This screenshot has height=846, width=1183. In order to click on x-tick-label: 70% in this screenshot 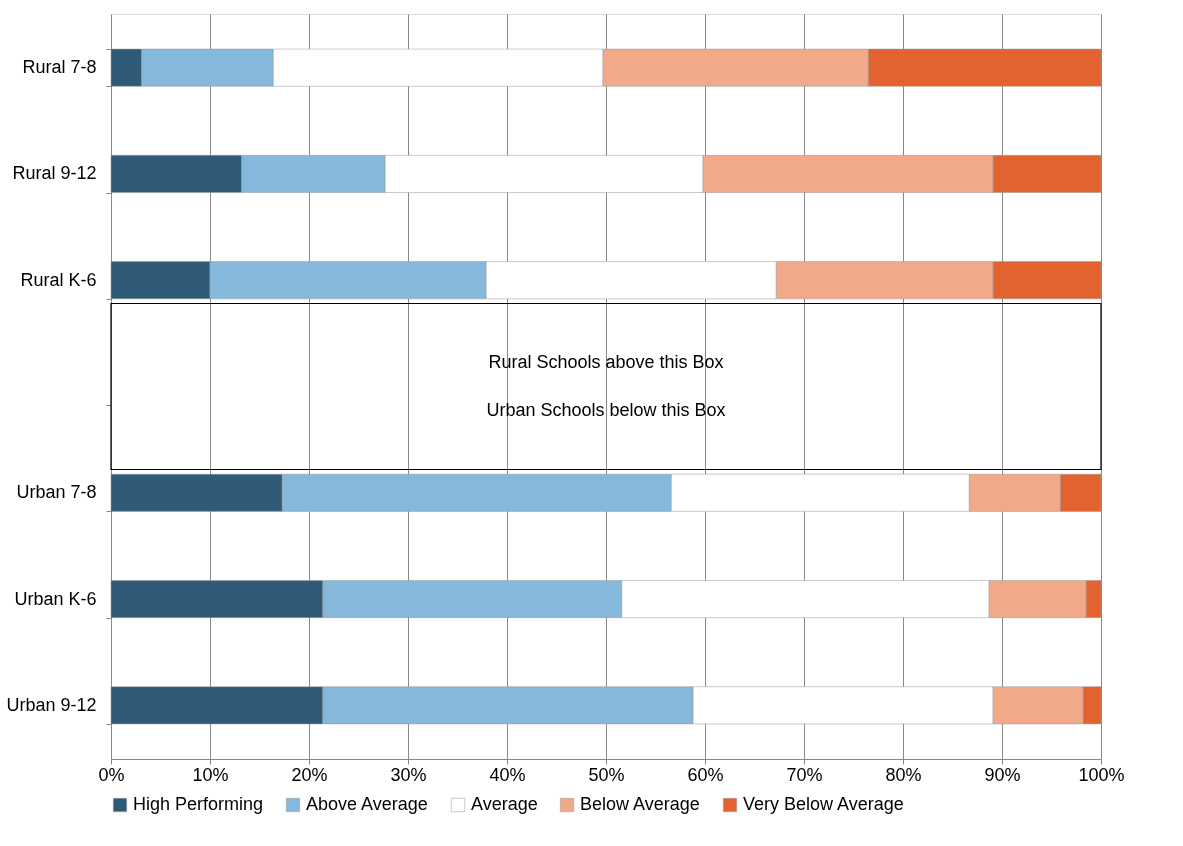, I will do `click(804, 774)`.